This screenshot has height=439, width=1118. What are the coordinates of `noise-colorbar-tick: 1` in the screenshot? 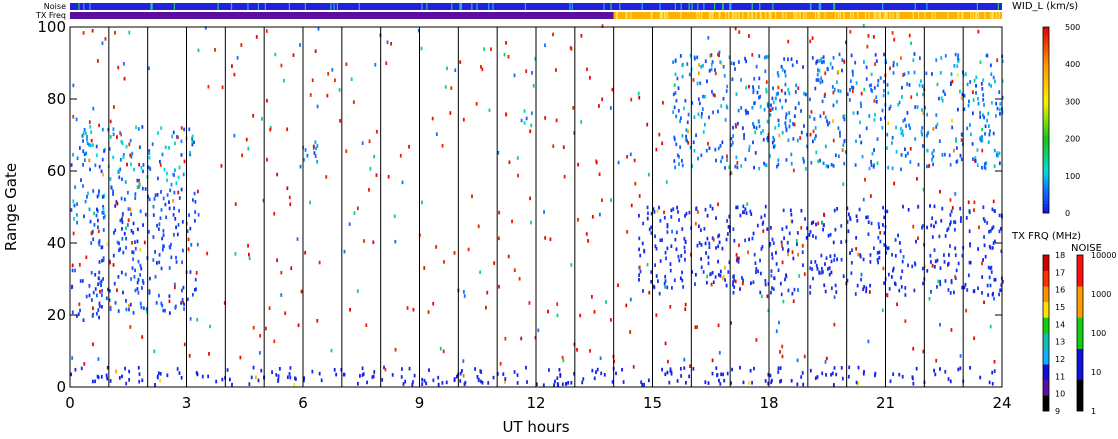 It's located at (1093, 411).